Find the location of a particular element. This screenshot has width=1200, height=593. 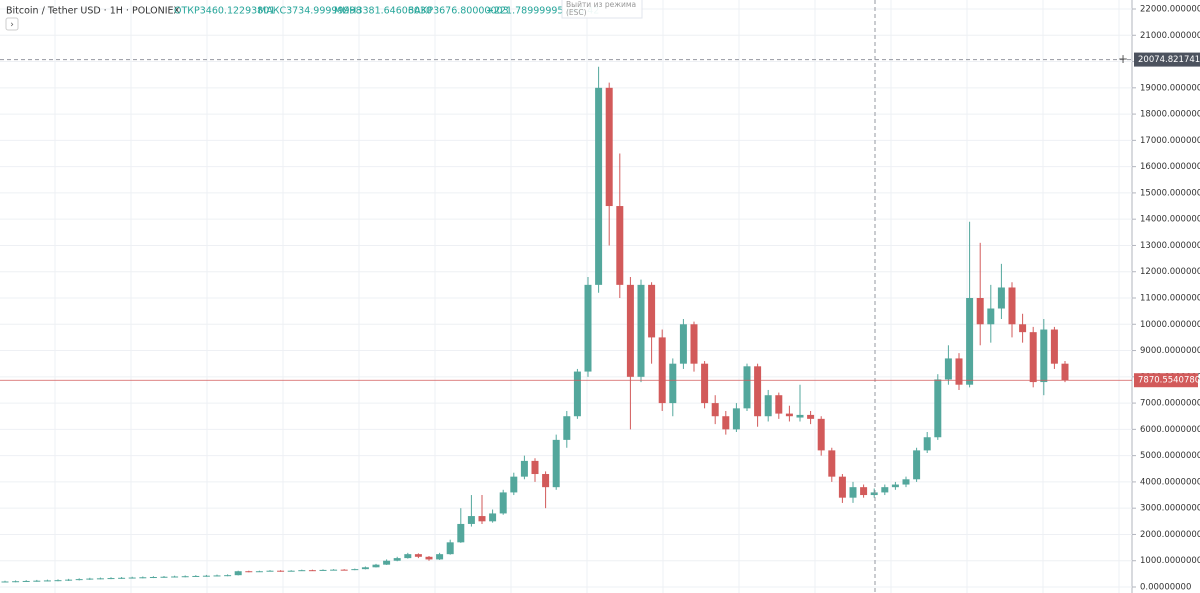

ohlc-low: МИН3381.64606030 is located at coordinates (383, 11).